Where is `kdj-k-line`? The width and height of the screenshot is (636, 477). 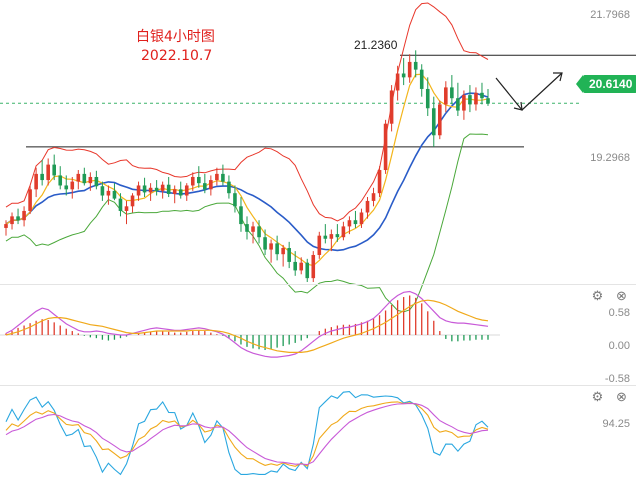 kdj-k-line is located at coordinates (247, 434).